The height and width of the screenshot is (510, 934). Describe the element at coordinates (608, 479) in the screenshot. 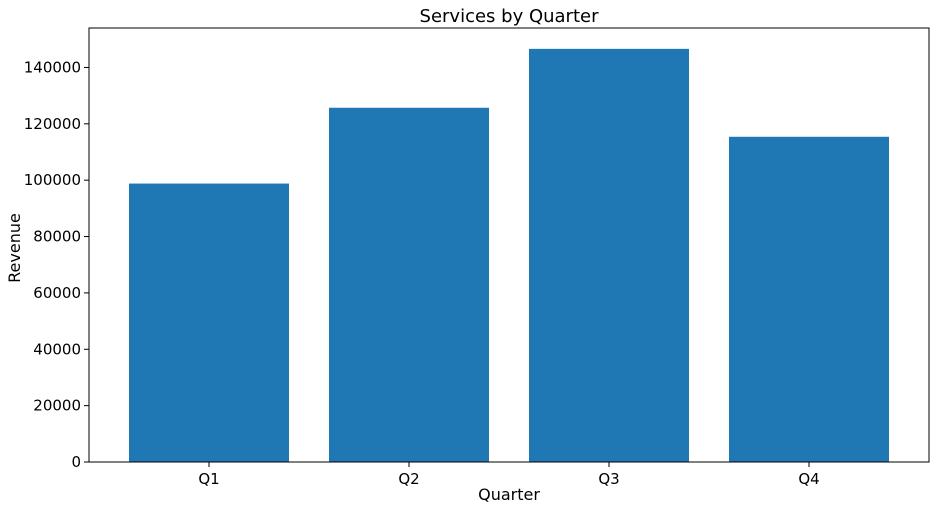

I see `x-tick-label: Q3` at that location.